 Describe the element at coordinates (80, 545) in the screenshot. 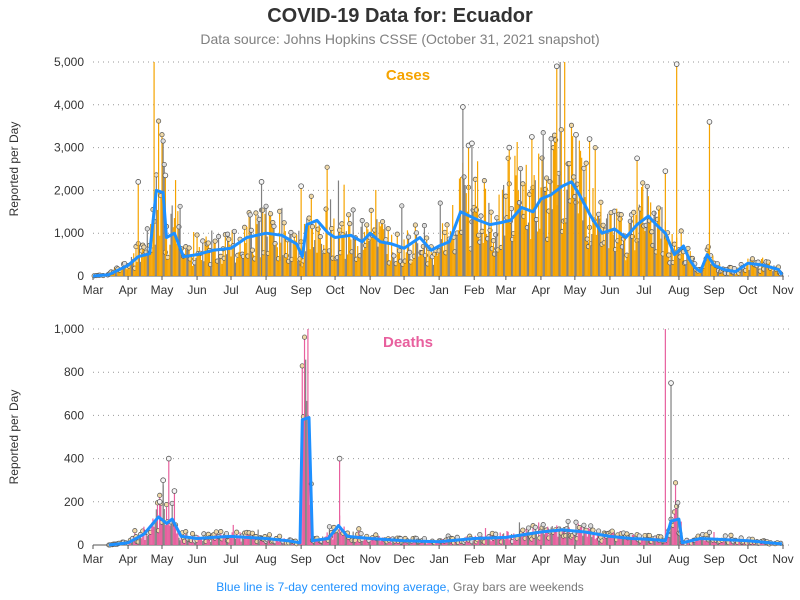

I see `deaths-ytick-label: 0` at that location.